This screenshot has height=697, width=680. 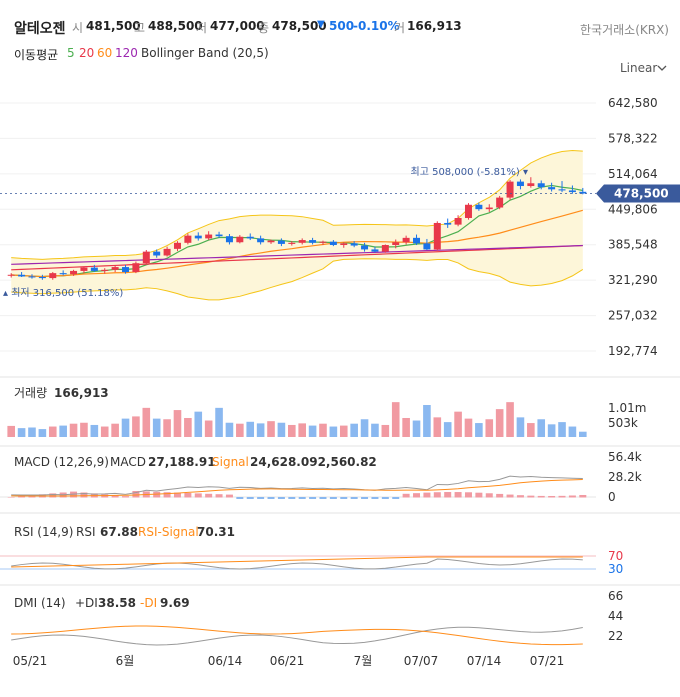 I want to click on x-axis-label: 07/07, so click(x=421, y=661).